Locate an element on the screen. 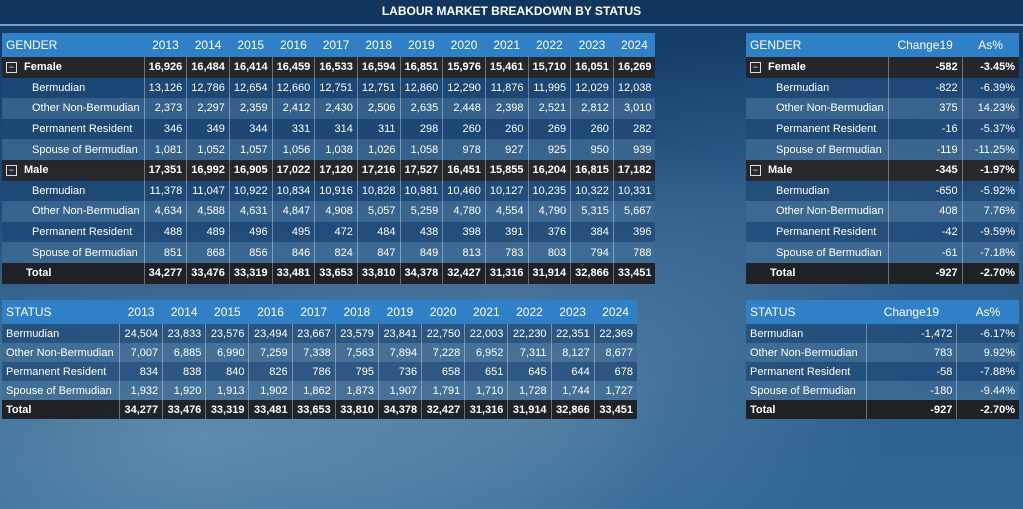  cell-value: 4,588 is located at coordinates (208, 211).